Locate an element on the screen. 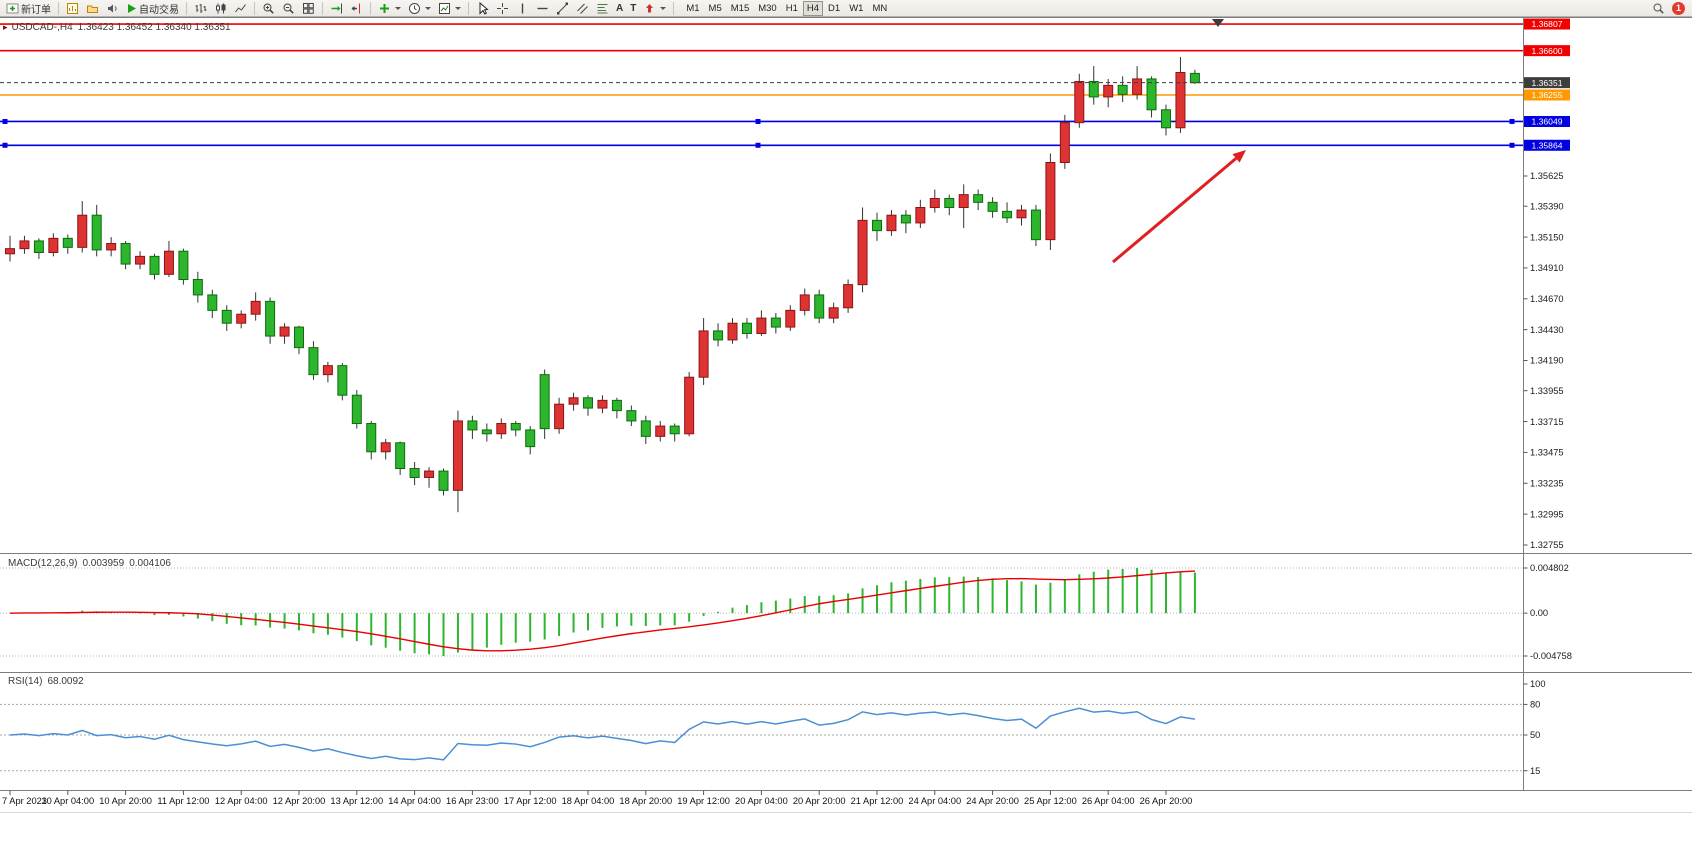 The height and width of the screenshot is (847, 1692). search-button is located at coordinates (1658, 8).